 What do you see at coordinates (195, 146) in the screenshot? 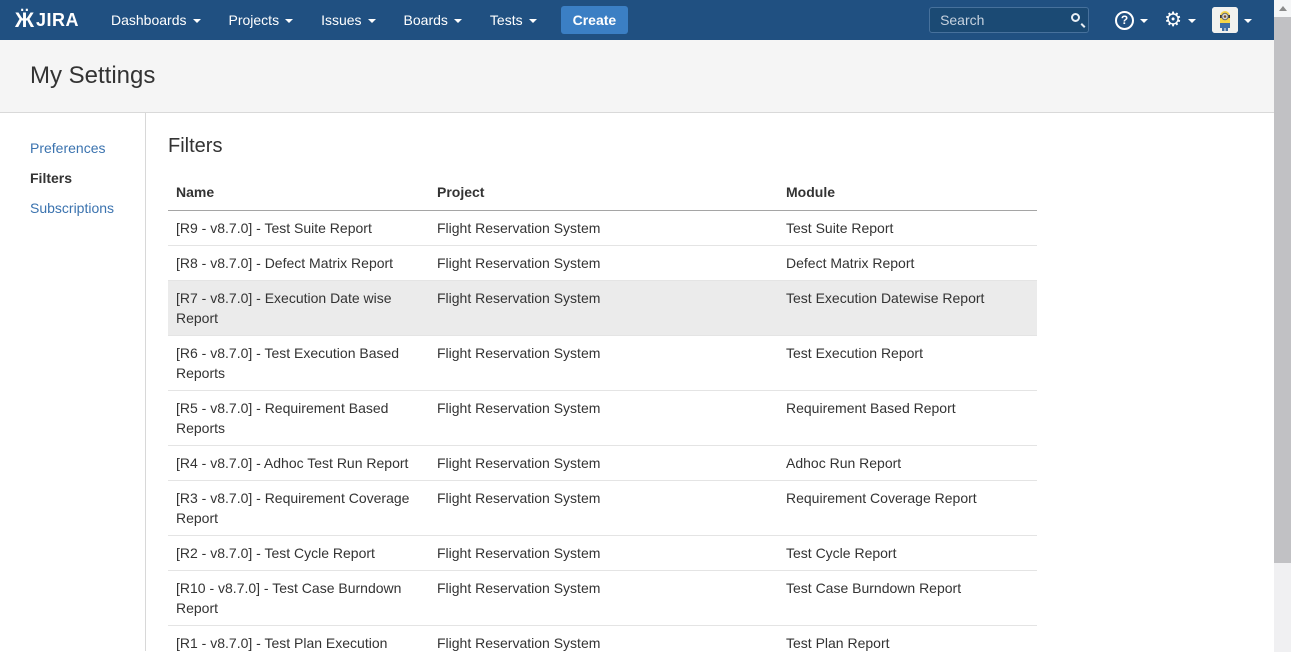
I see `section-heading: Filters` at bounding box center [195, 146].